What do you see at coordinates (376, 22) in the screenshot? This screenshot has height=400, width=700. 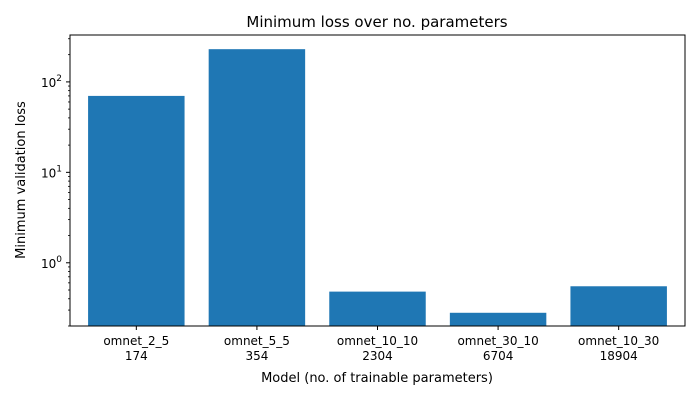 I see `chart-title: Minimum loss over no. parameters` at bounding box center [376, 22].